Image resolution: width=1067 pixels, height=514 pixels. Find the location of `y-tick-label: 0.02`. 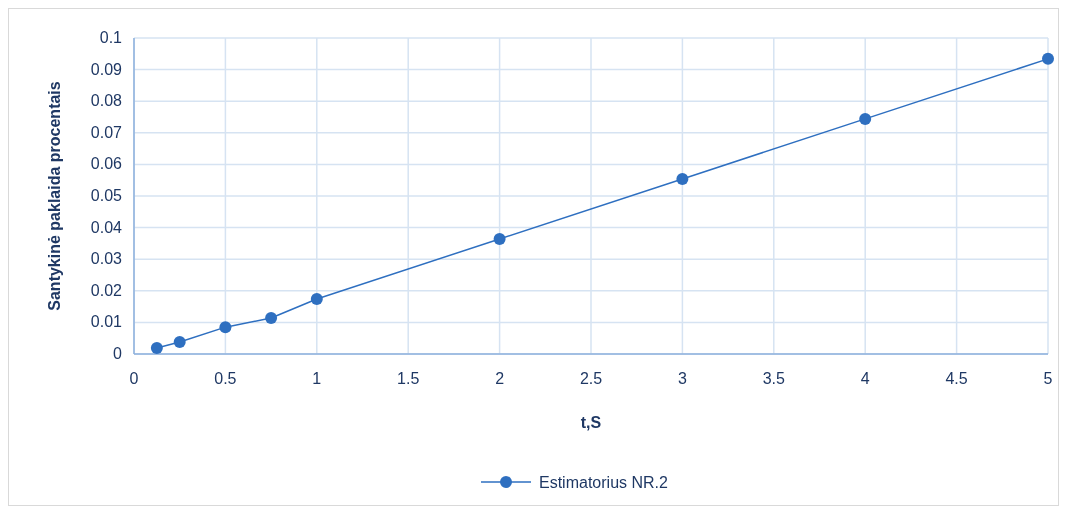

y-tick-label: 0.02 is located at coordinates (106, 290).